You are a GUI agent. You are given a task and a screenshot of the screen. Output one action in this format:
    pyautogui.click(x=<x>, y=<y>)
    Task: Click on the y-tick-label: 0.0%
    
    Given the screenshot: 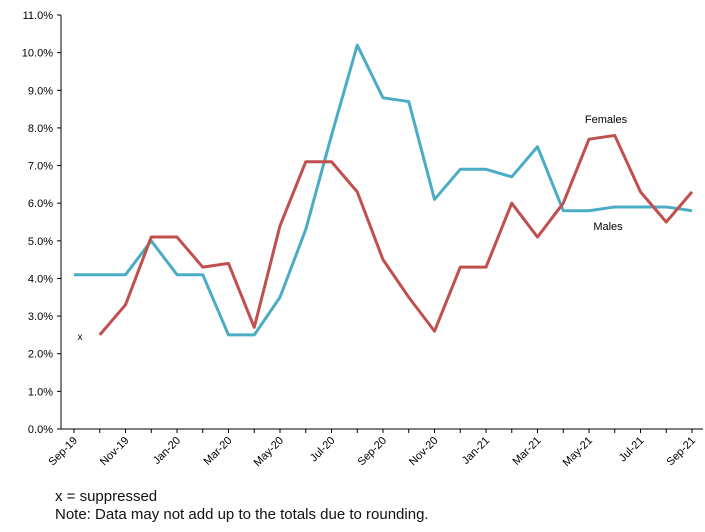 What is the action you would take?
    pyautogui.click(x=40, y=430)
    